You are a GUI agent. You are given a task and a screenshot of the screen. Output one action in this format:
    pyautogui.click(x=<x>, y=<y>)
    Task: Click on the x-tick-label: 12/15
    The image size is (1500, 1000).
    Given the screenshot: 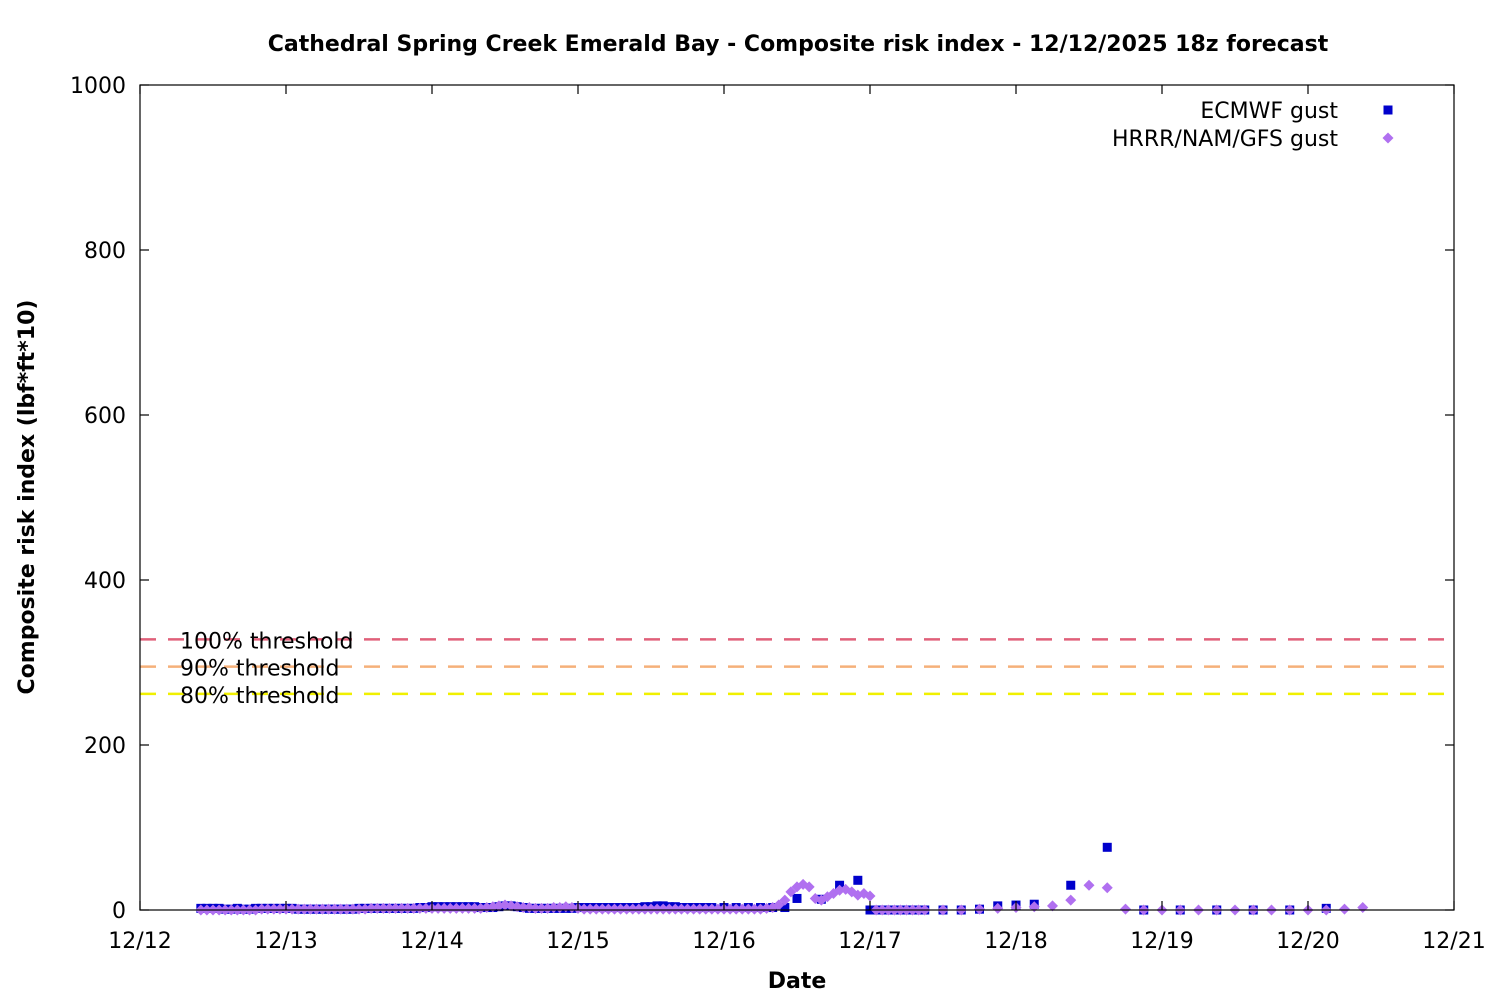 What is the action you would take?
    pyautogui.click(x=577, y=941)
    